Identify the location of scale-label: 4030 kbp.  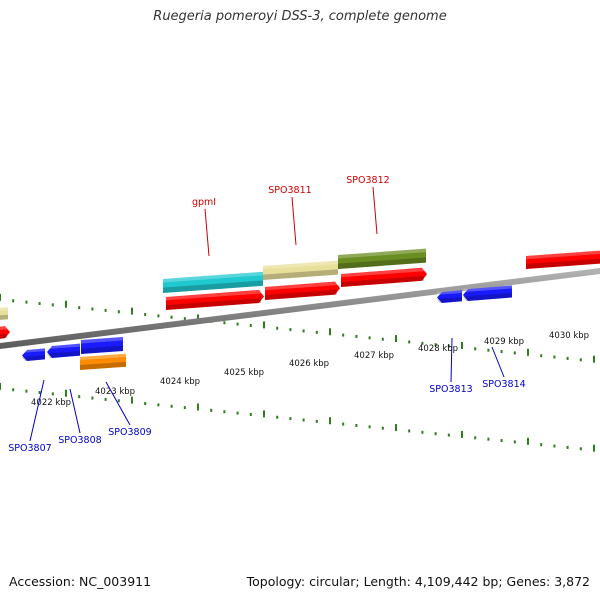
(569, 336).